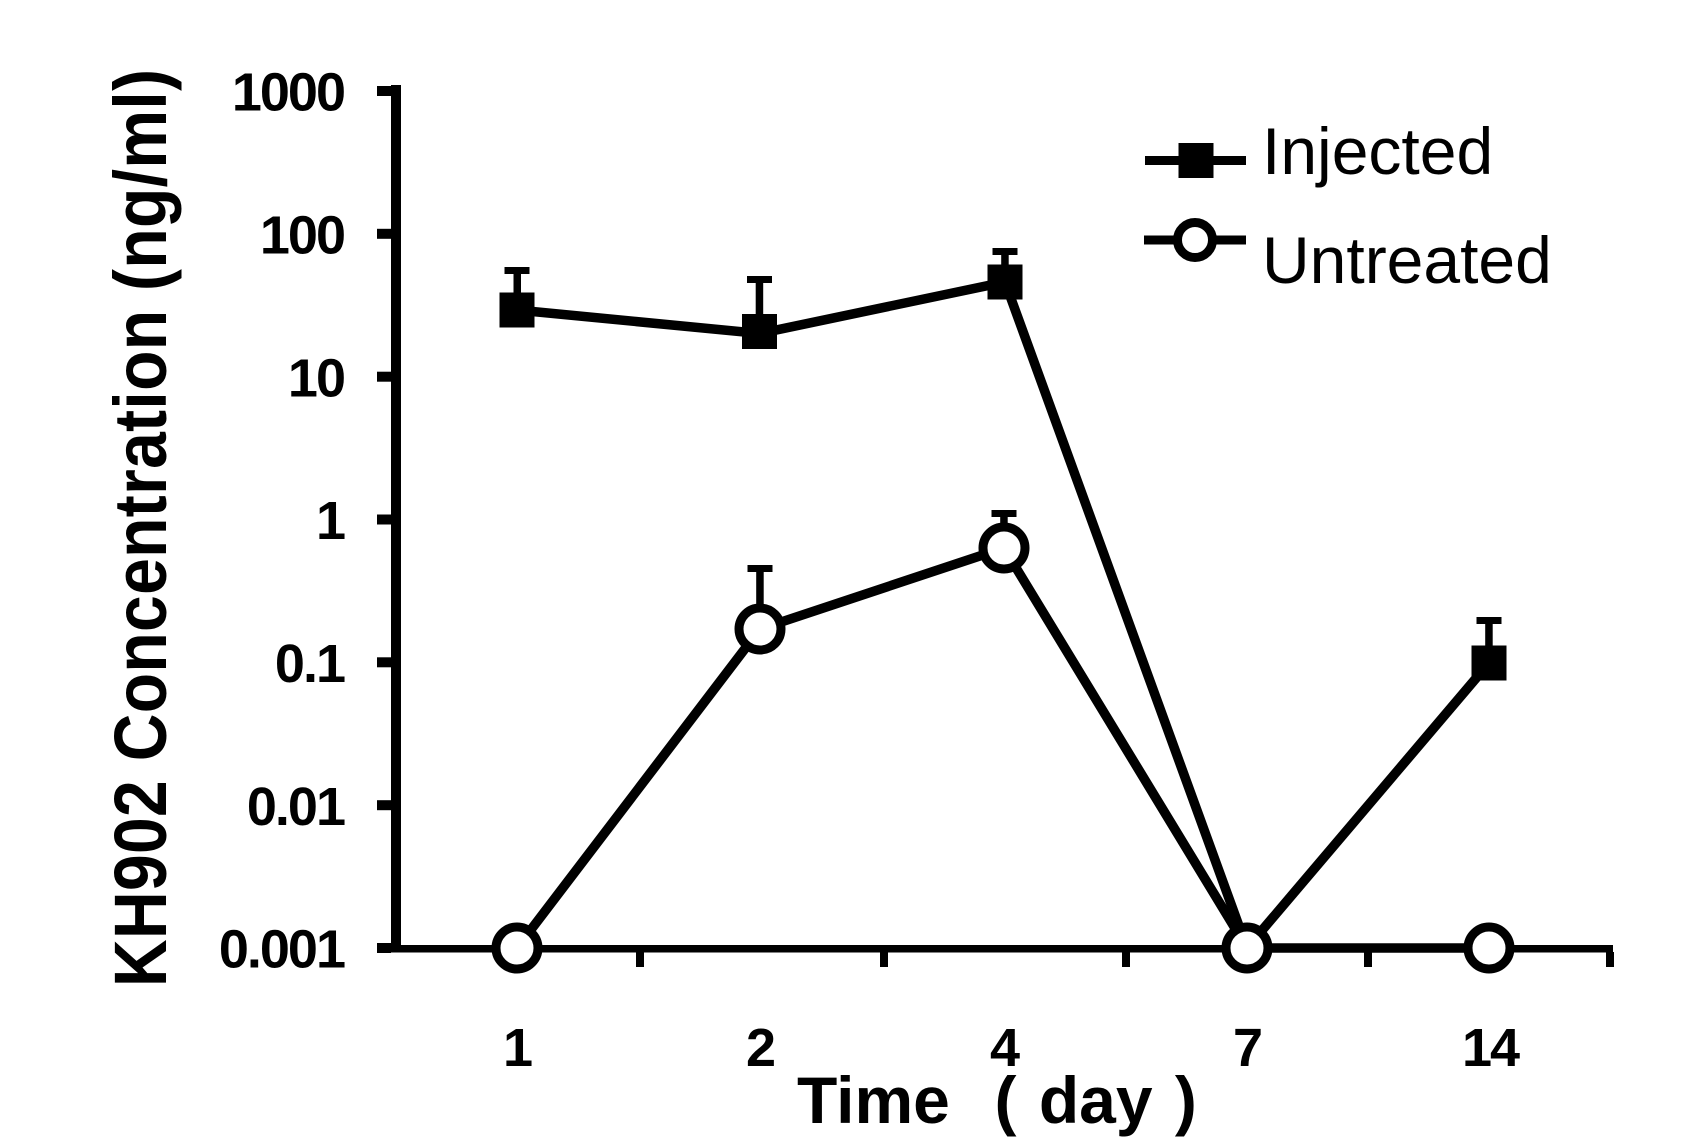  Describe the element at coordinates (1247, 1048) in the screenshot. I see `svg-text: 7` at that location.